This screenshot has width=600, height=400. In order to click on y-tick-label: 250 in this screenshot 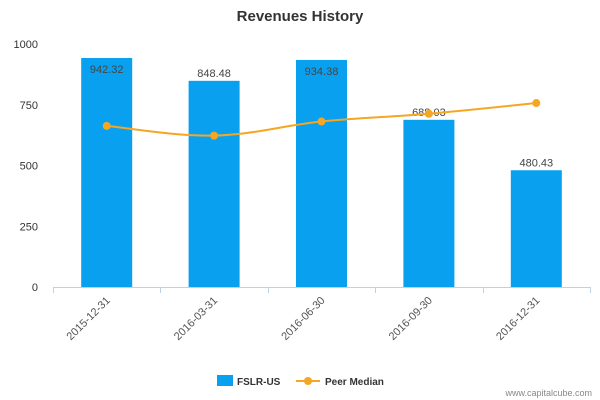, I will do `click(29, 227)`.